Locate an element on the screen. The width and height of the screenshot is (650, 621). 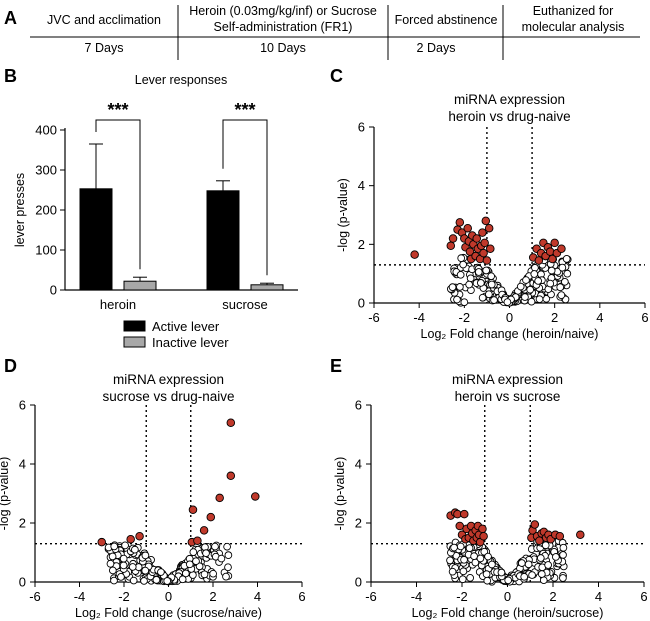
x-tick-label: -4 is located at coordinates (417, 596).